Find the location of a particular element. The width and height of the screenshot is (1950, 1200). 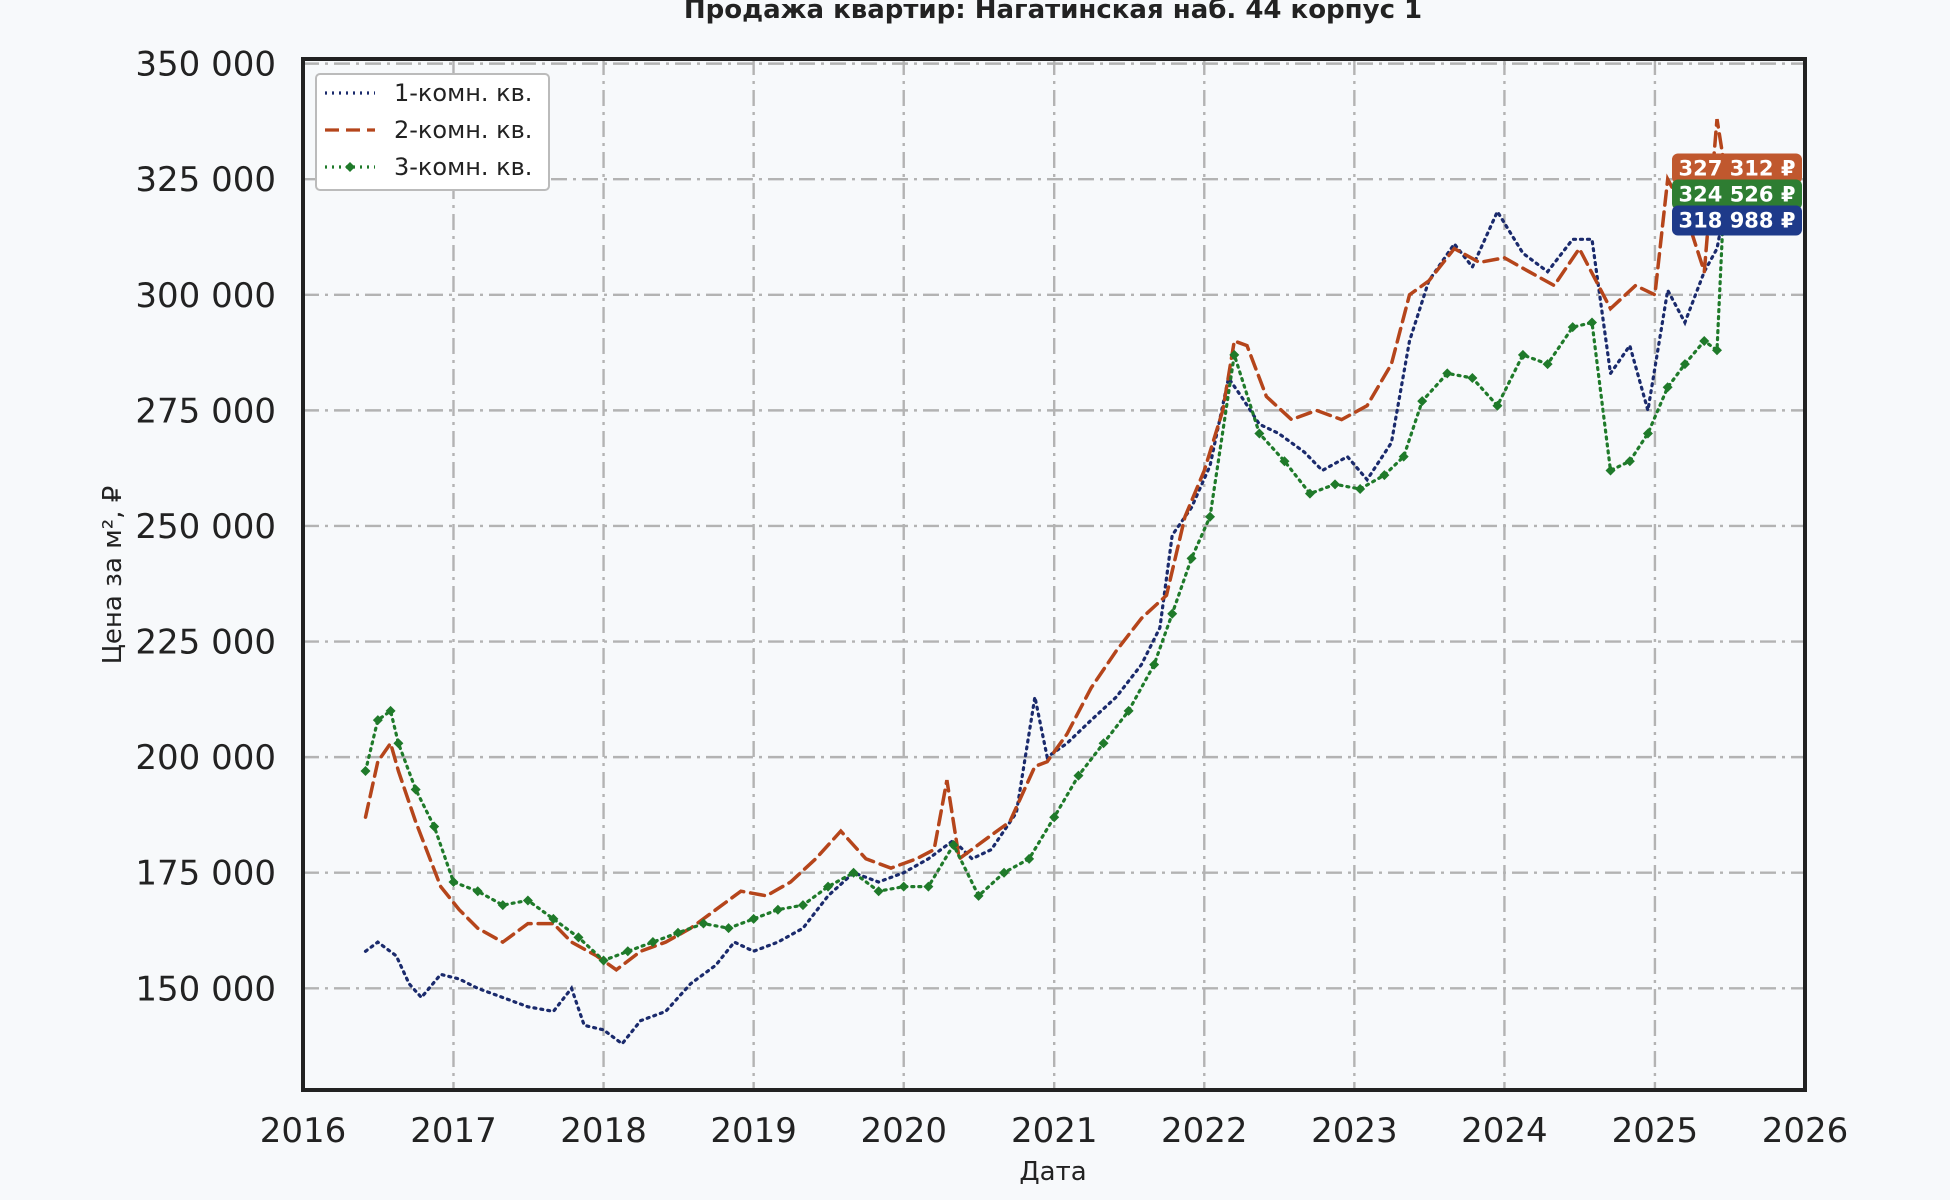

y-tick-label: 300 000 is located at coordinates (205, 296).